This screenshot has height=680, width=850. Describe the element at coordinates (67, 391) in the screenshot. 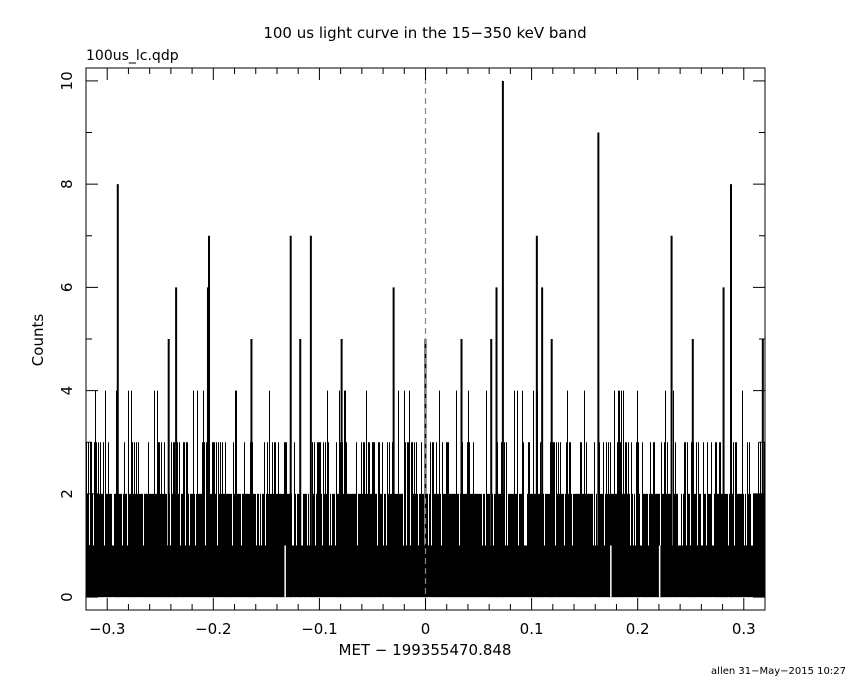

I see `y-tick-label: 4` at that location.